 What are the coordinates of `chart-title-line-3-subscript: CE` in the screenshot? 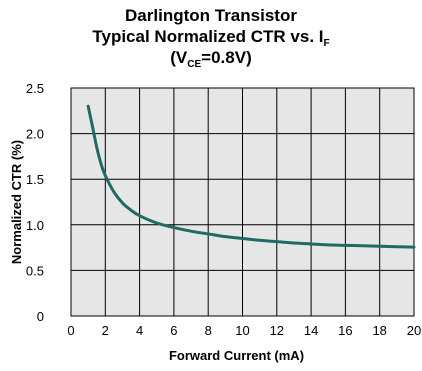 It's located at (194, 64).